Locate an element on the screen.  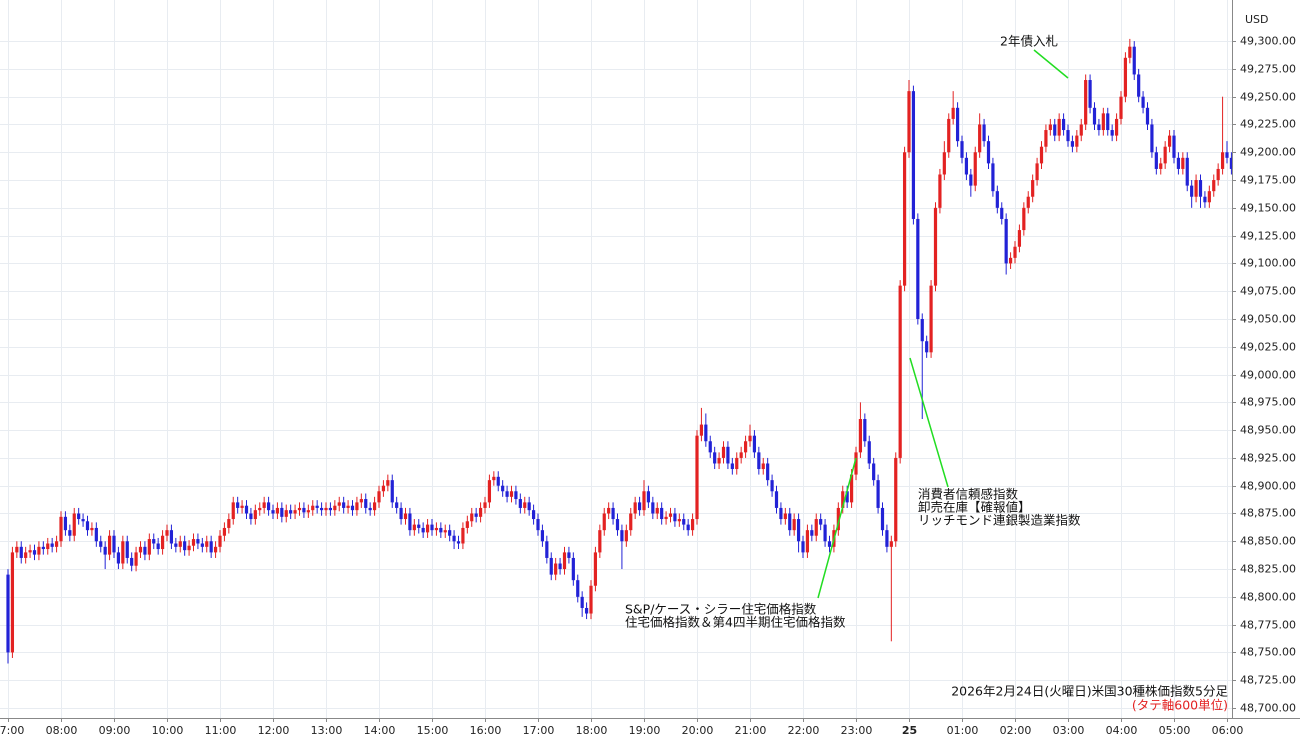
y-tick-label: 49,250.00 is located at coordinates (1268, 97).